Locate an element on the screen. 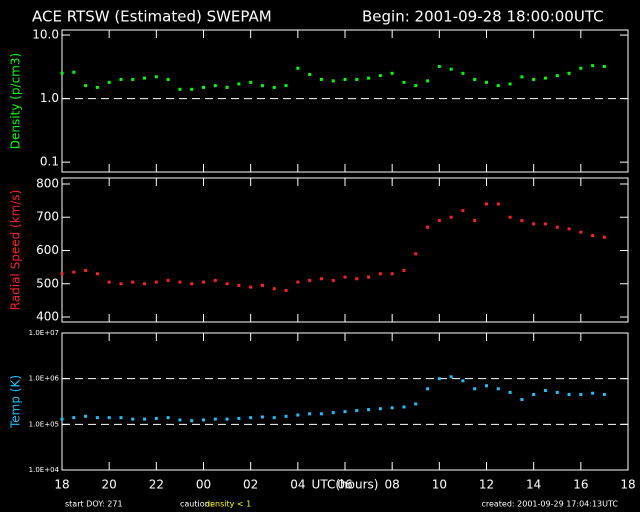 The image size is (640, 512). y-tick-label: 0.1 is located at coordinates (49, 162).